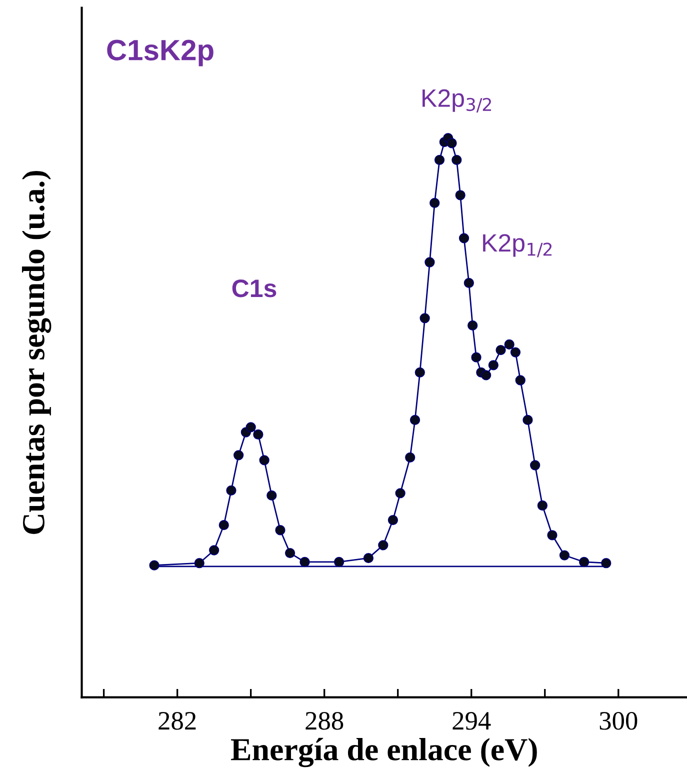 The width and height of the screenshot is (687, 780). What do you see at coordinates (325, 721) in the screenshot?
I see `x-tick-label: 288` at bounding box center [325, 721].